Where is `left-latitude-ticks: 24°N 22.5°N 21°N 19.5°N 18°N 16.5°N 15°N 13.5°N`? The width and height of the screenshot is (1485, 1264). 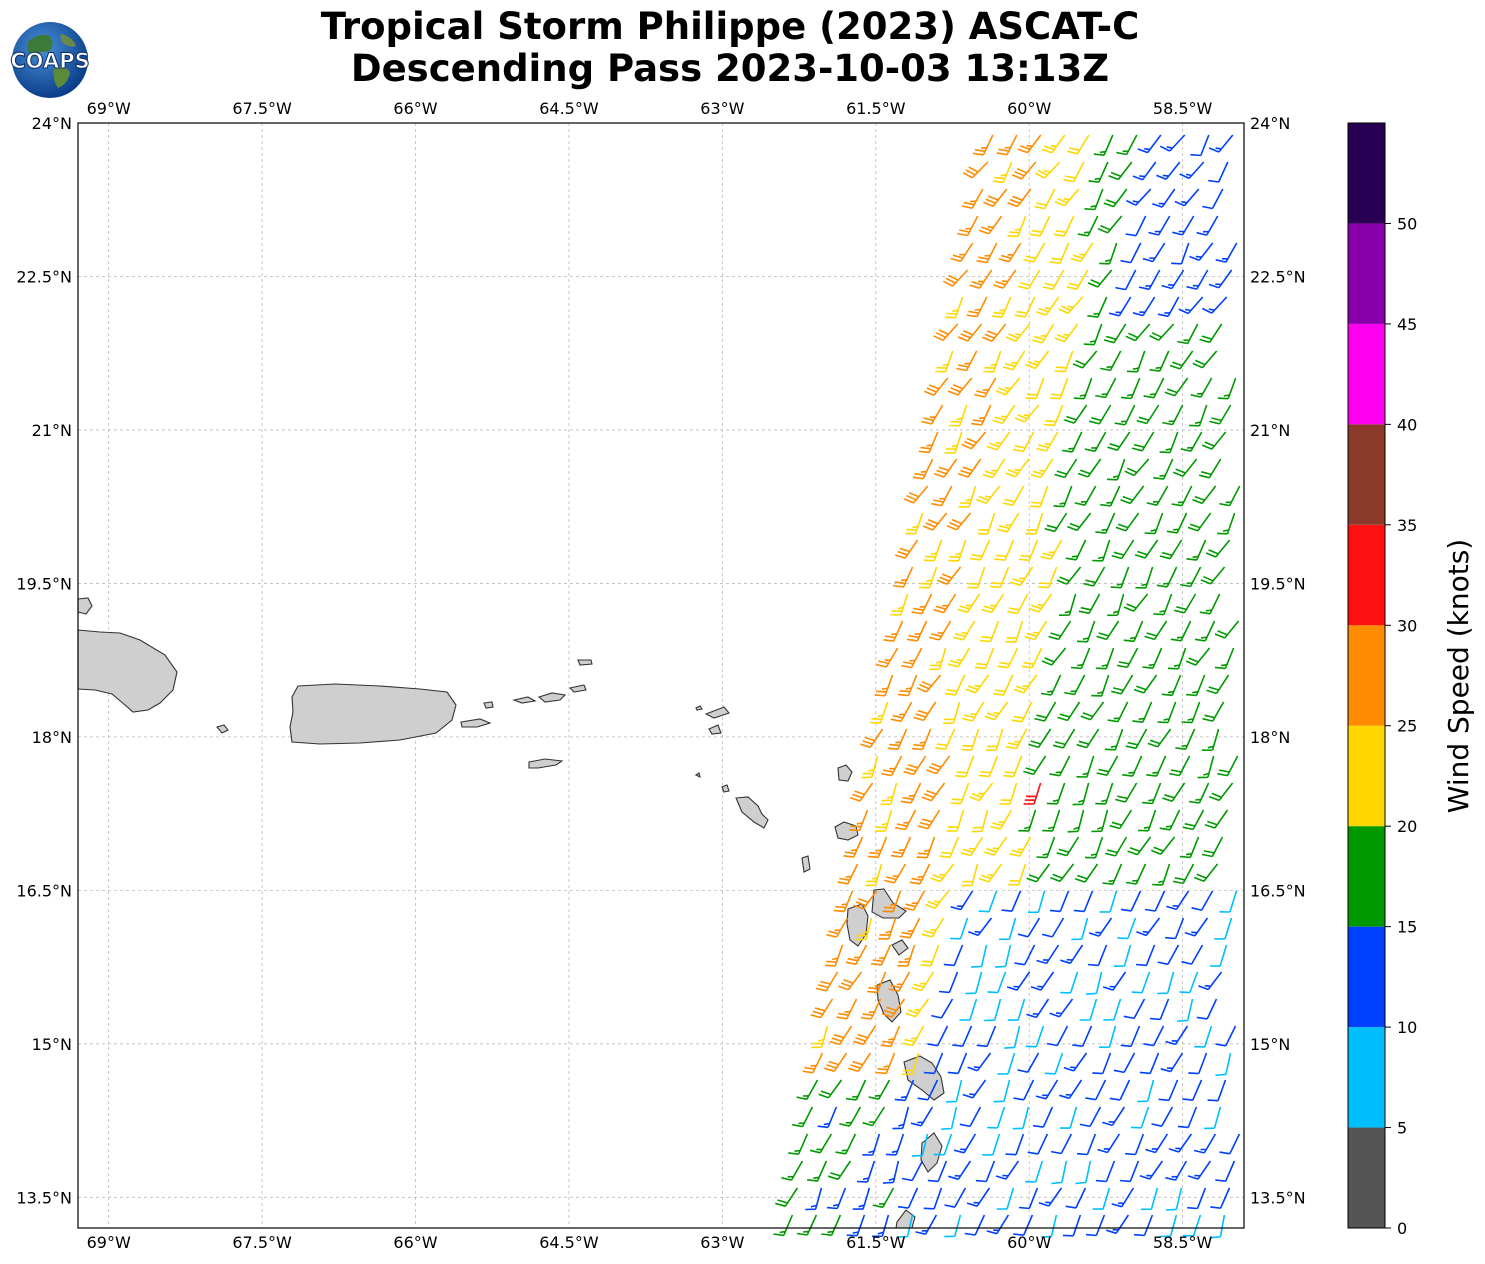 left-latitude-ticks: 24°N 22.5°N 21°N 19.5°N 18°N 16.5°N 15°N 13.5°N is located at coordinates (44, 660).